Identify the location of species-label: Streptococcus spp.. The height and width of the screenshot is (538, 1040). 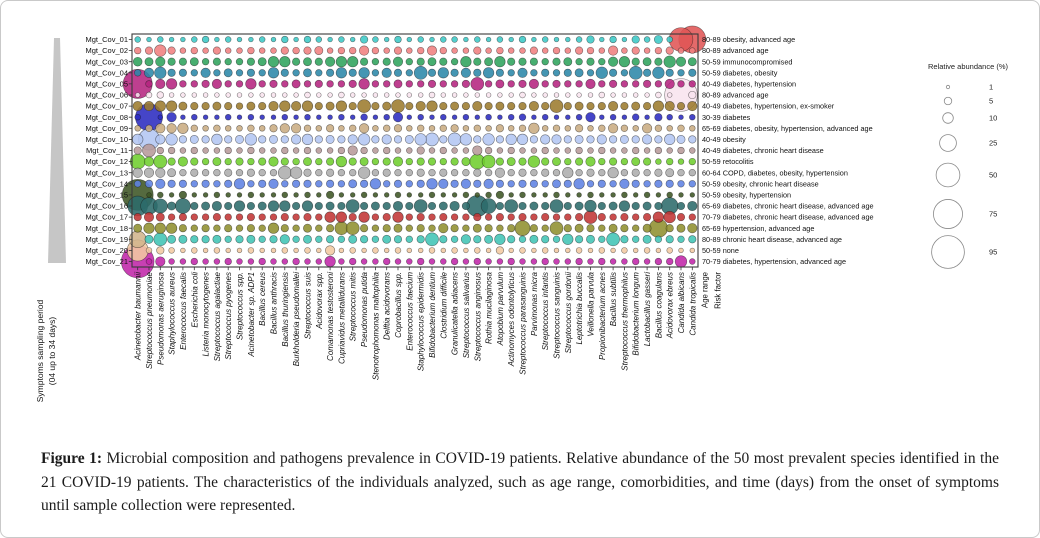
(240, 306).